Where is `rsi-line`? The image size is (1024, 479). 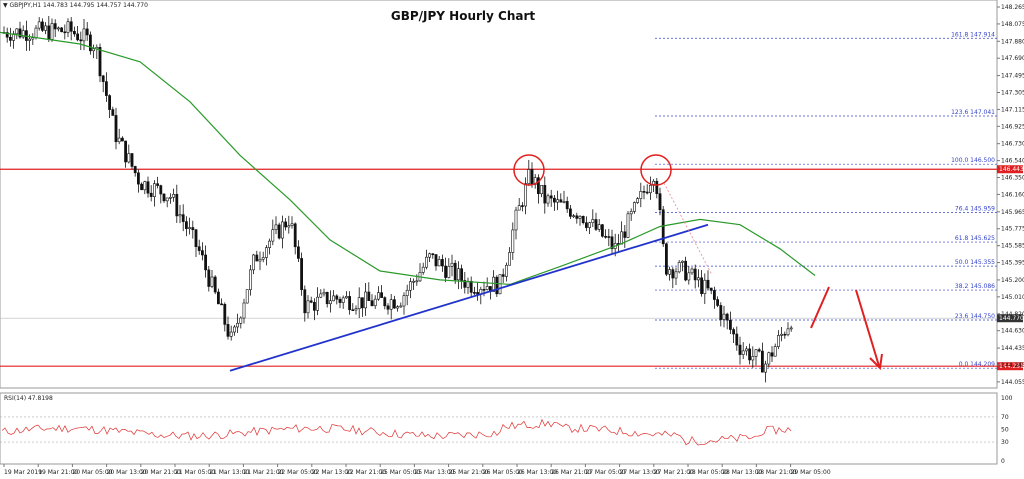 rsi-line is located at coordinates (396, 432).